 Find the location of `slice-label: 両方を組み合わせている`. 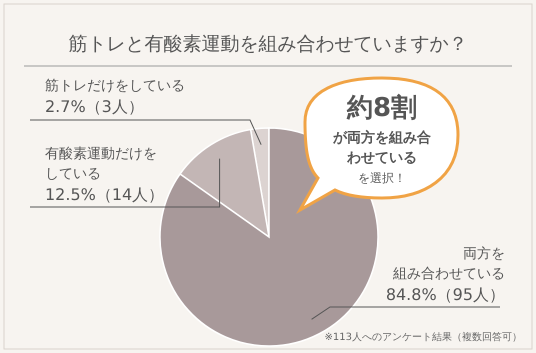

slice-label: 両方を組み合わせている is located at coordinates (448, 264).